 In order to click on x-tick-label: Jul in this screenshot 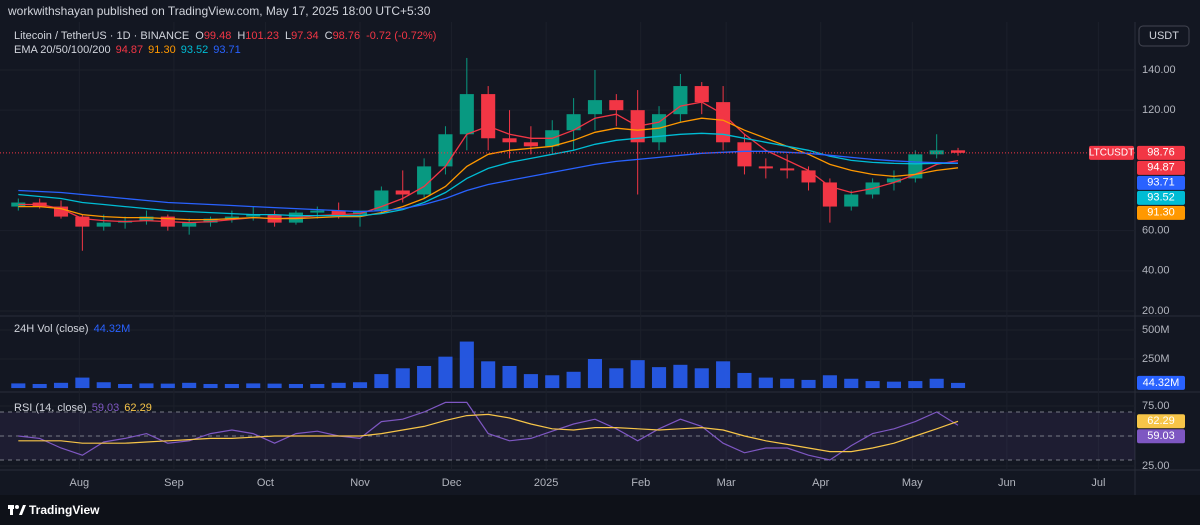, I will do `click(1098, 483)`.